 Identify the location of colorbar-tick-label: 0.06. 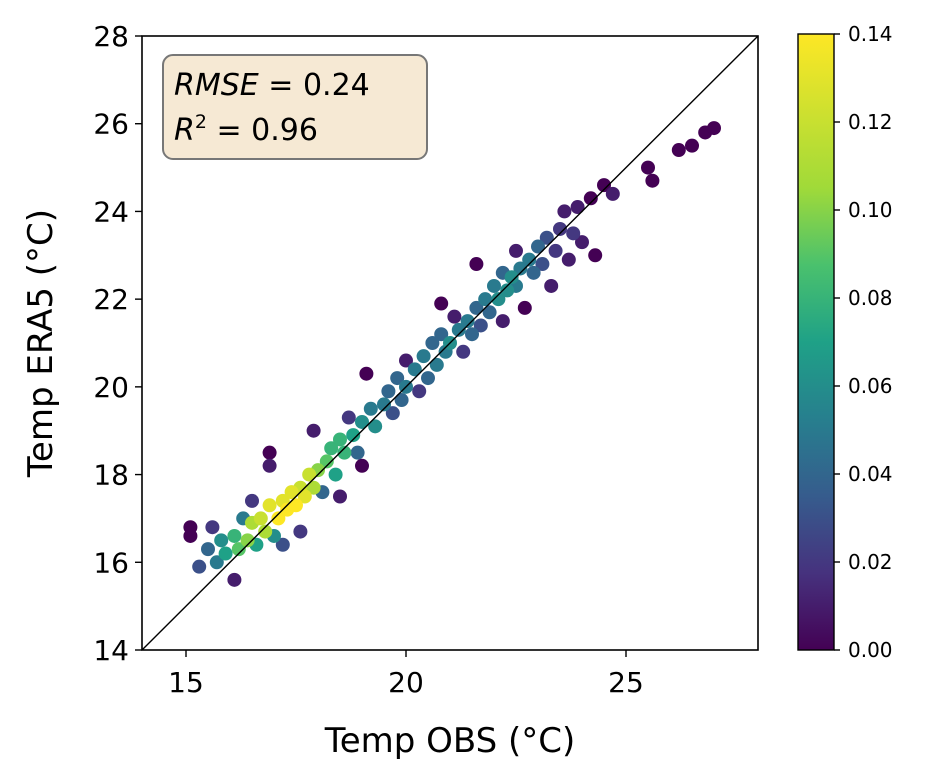
(870, 386).